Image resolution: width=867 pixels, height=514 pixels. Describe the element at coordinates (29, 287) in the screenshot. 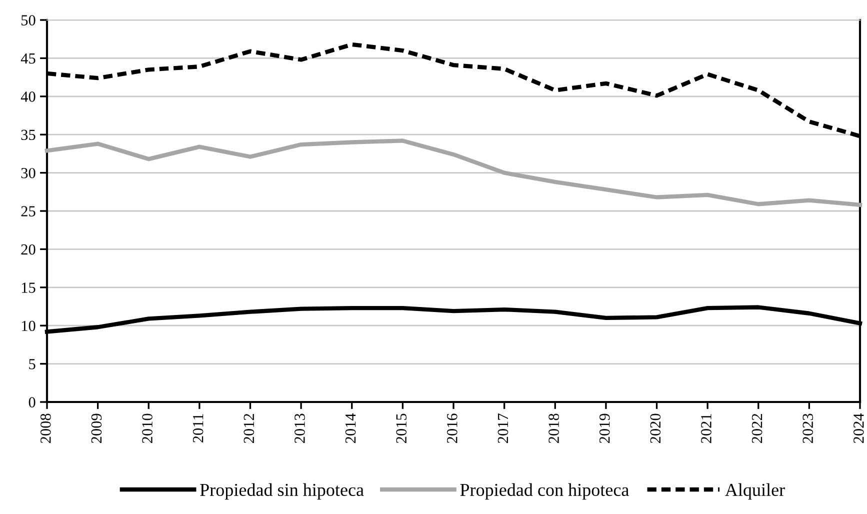

I see `y-tick-label: 15` at that location.